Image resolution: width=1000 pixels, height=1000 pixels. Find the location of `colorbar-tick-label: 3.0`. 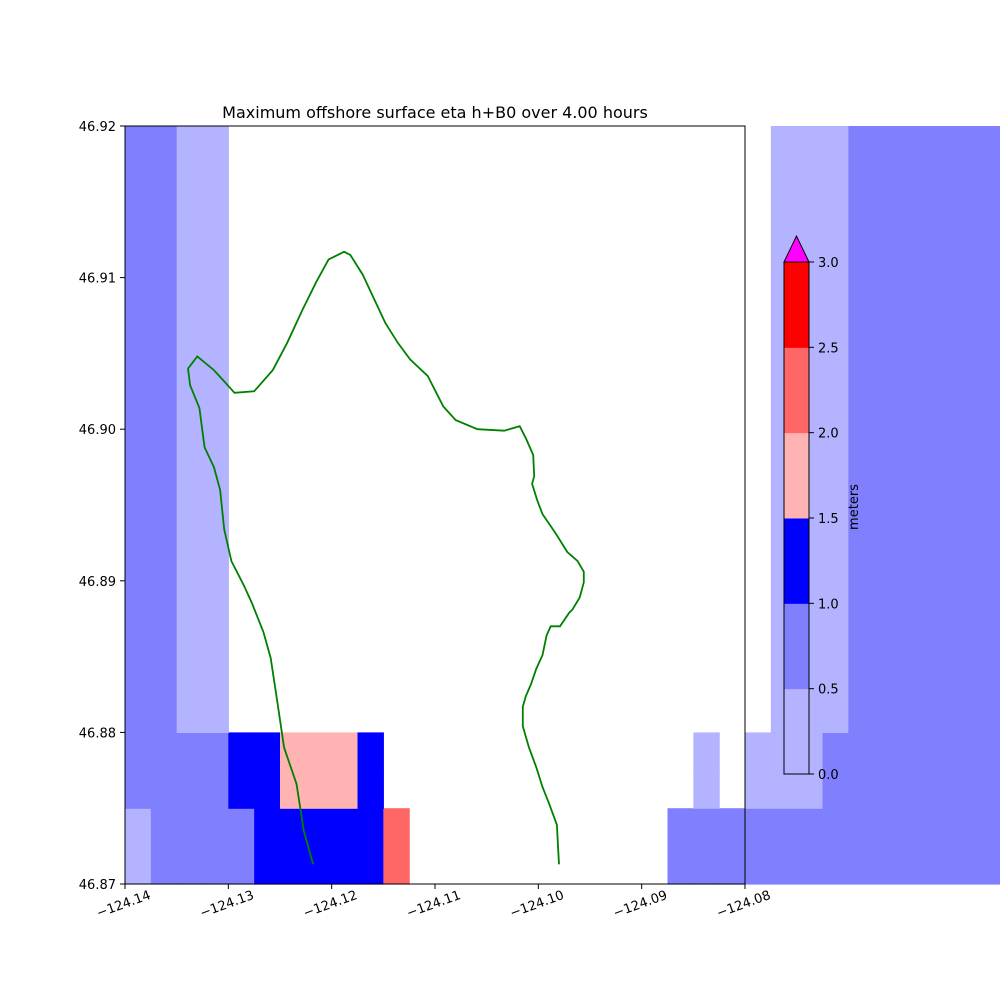

colorbar-tick-label: 3.0 is located at coordinates (828, 263).